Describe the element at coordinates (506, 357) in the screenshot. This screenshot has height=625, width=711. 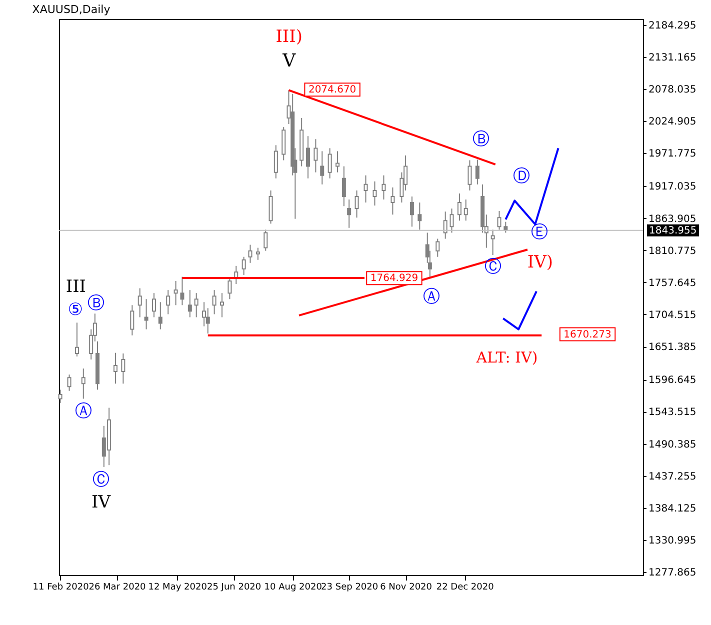
I see `annotation: ALT: IV)` at that location.